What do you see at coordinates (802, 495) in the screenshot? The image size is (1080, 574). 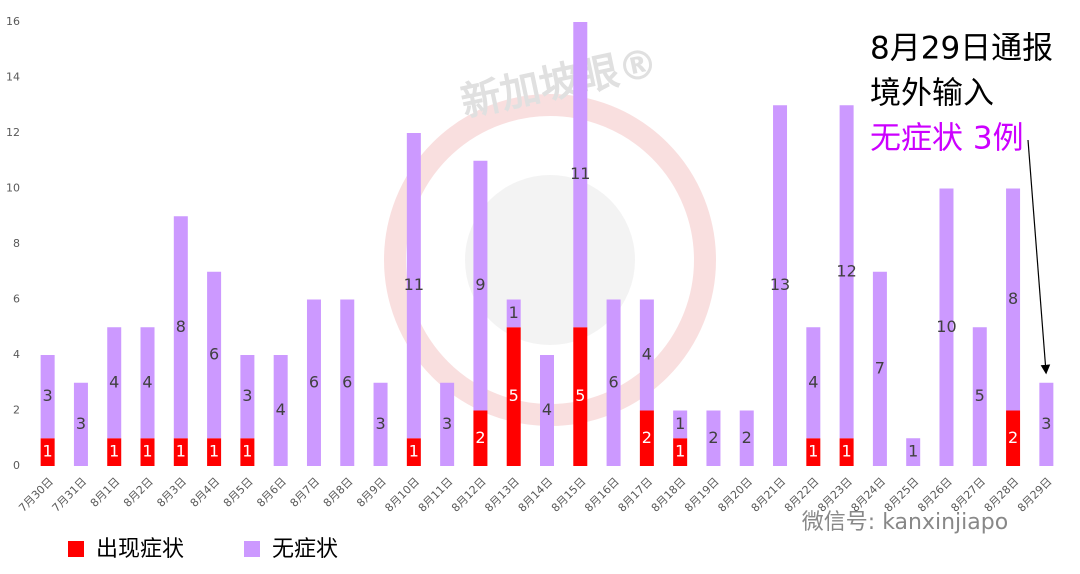 I see `x-tick-label: 8月22日` at bounding box center [802, 495].